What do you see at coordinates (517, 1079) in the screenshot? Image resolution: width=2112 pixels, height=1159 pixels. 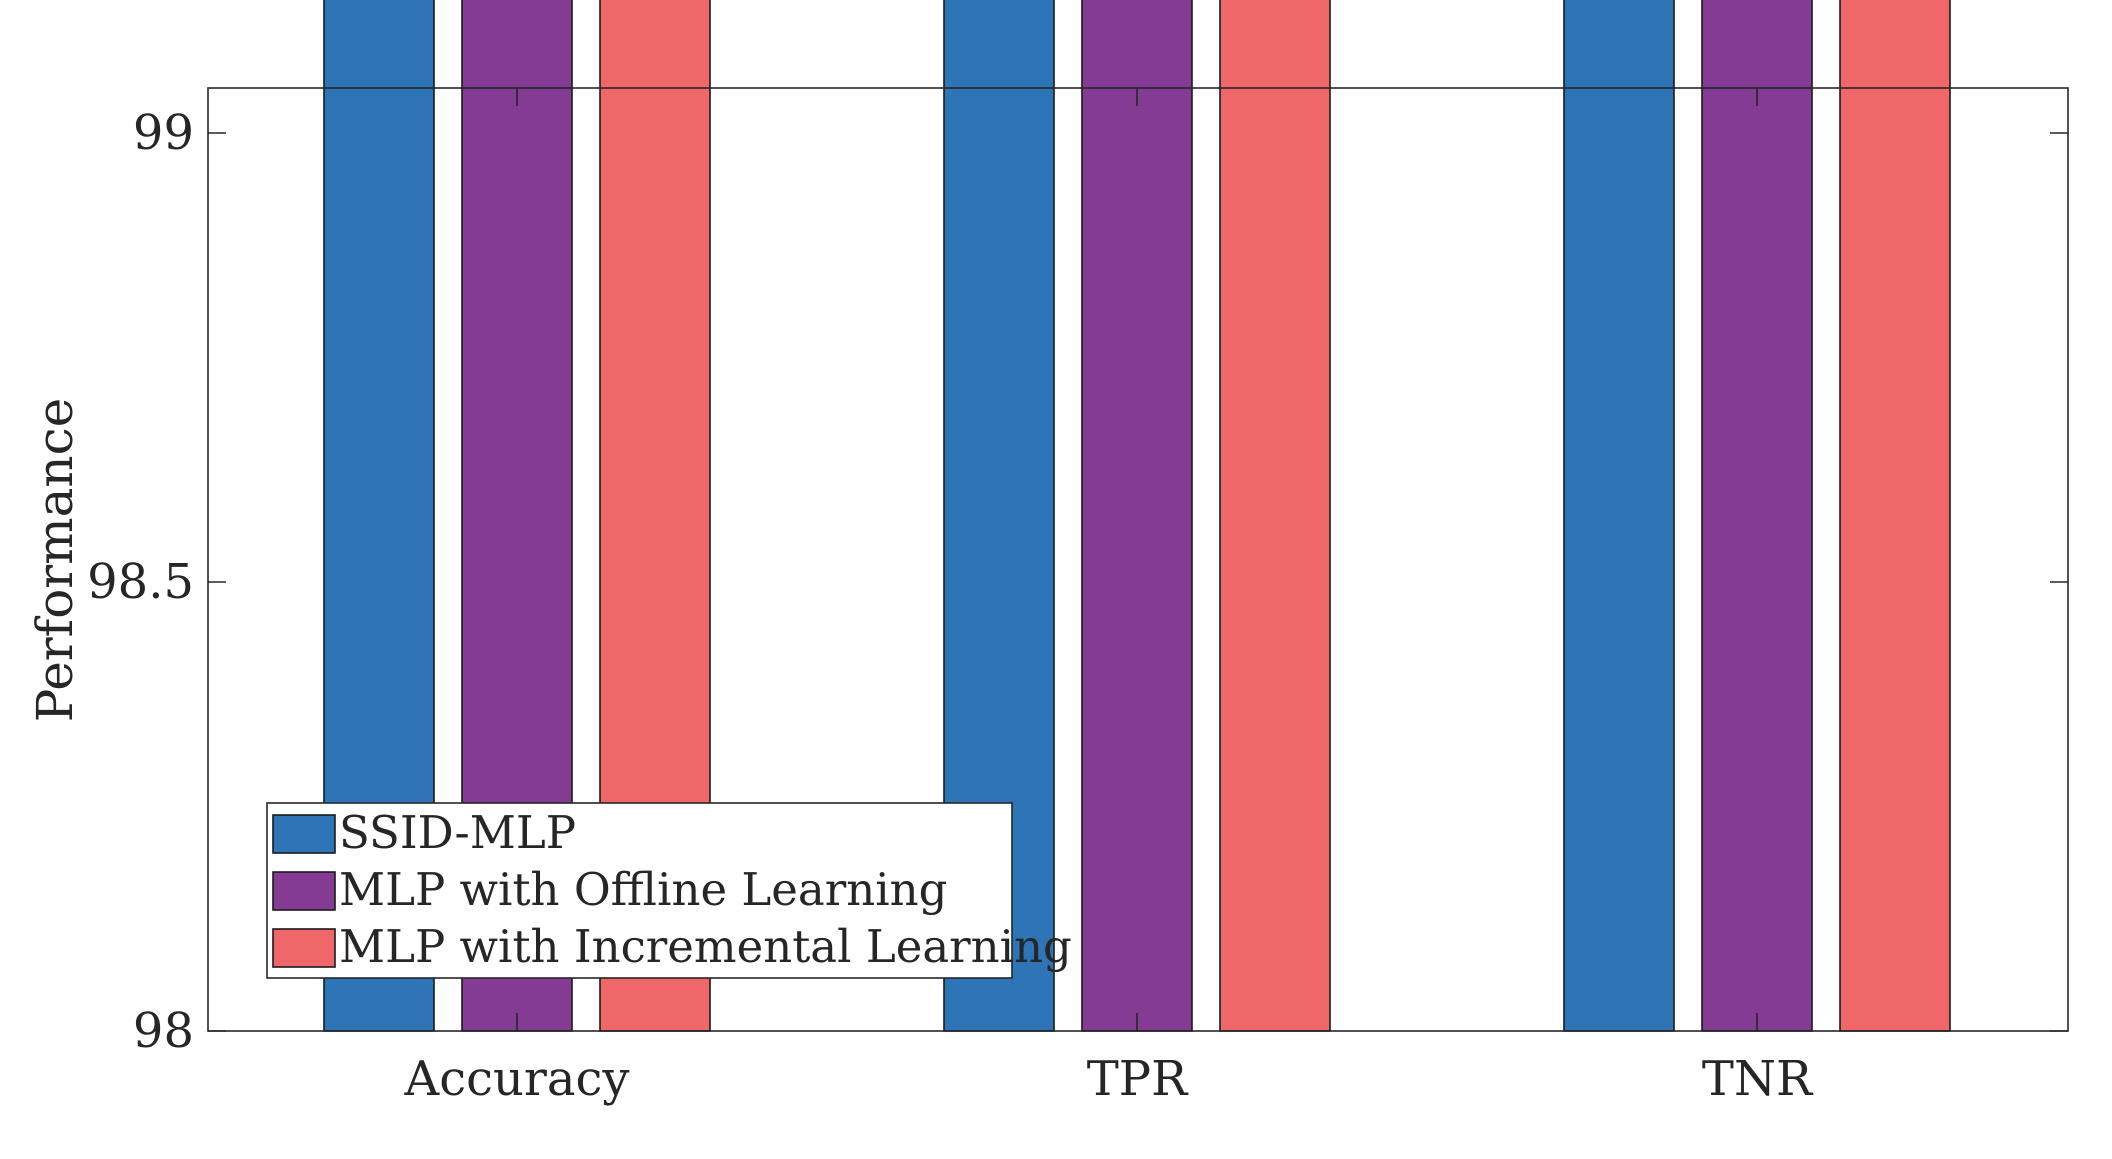 I see `x-tick-label: Accuracy` at bounding box center [517, 1079].